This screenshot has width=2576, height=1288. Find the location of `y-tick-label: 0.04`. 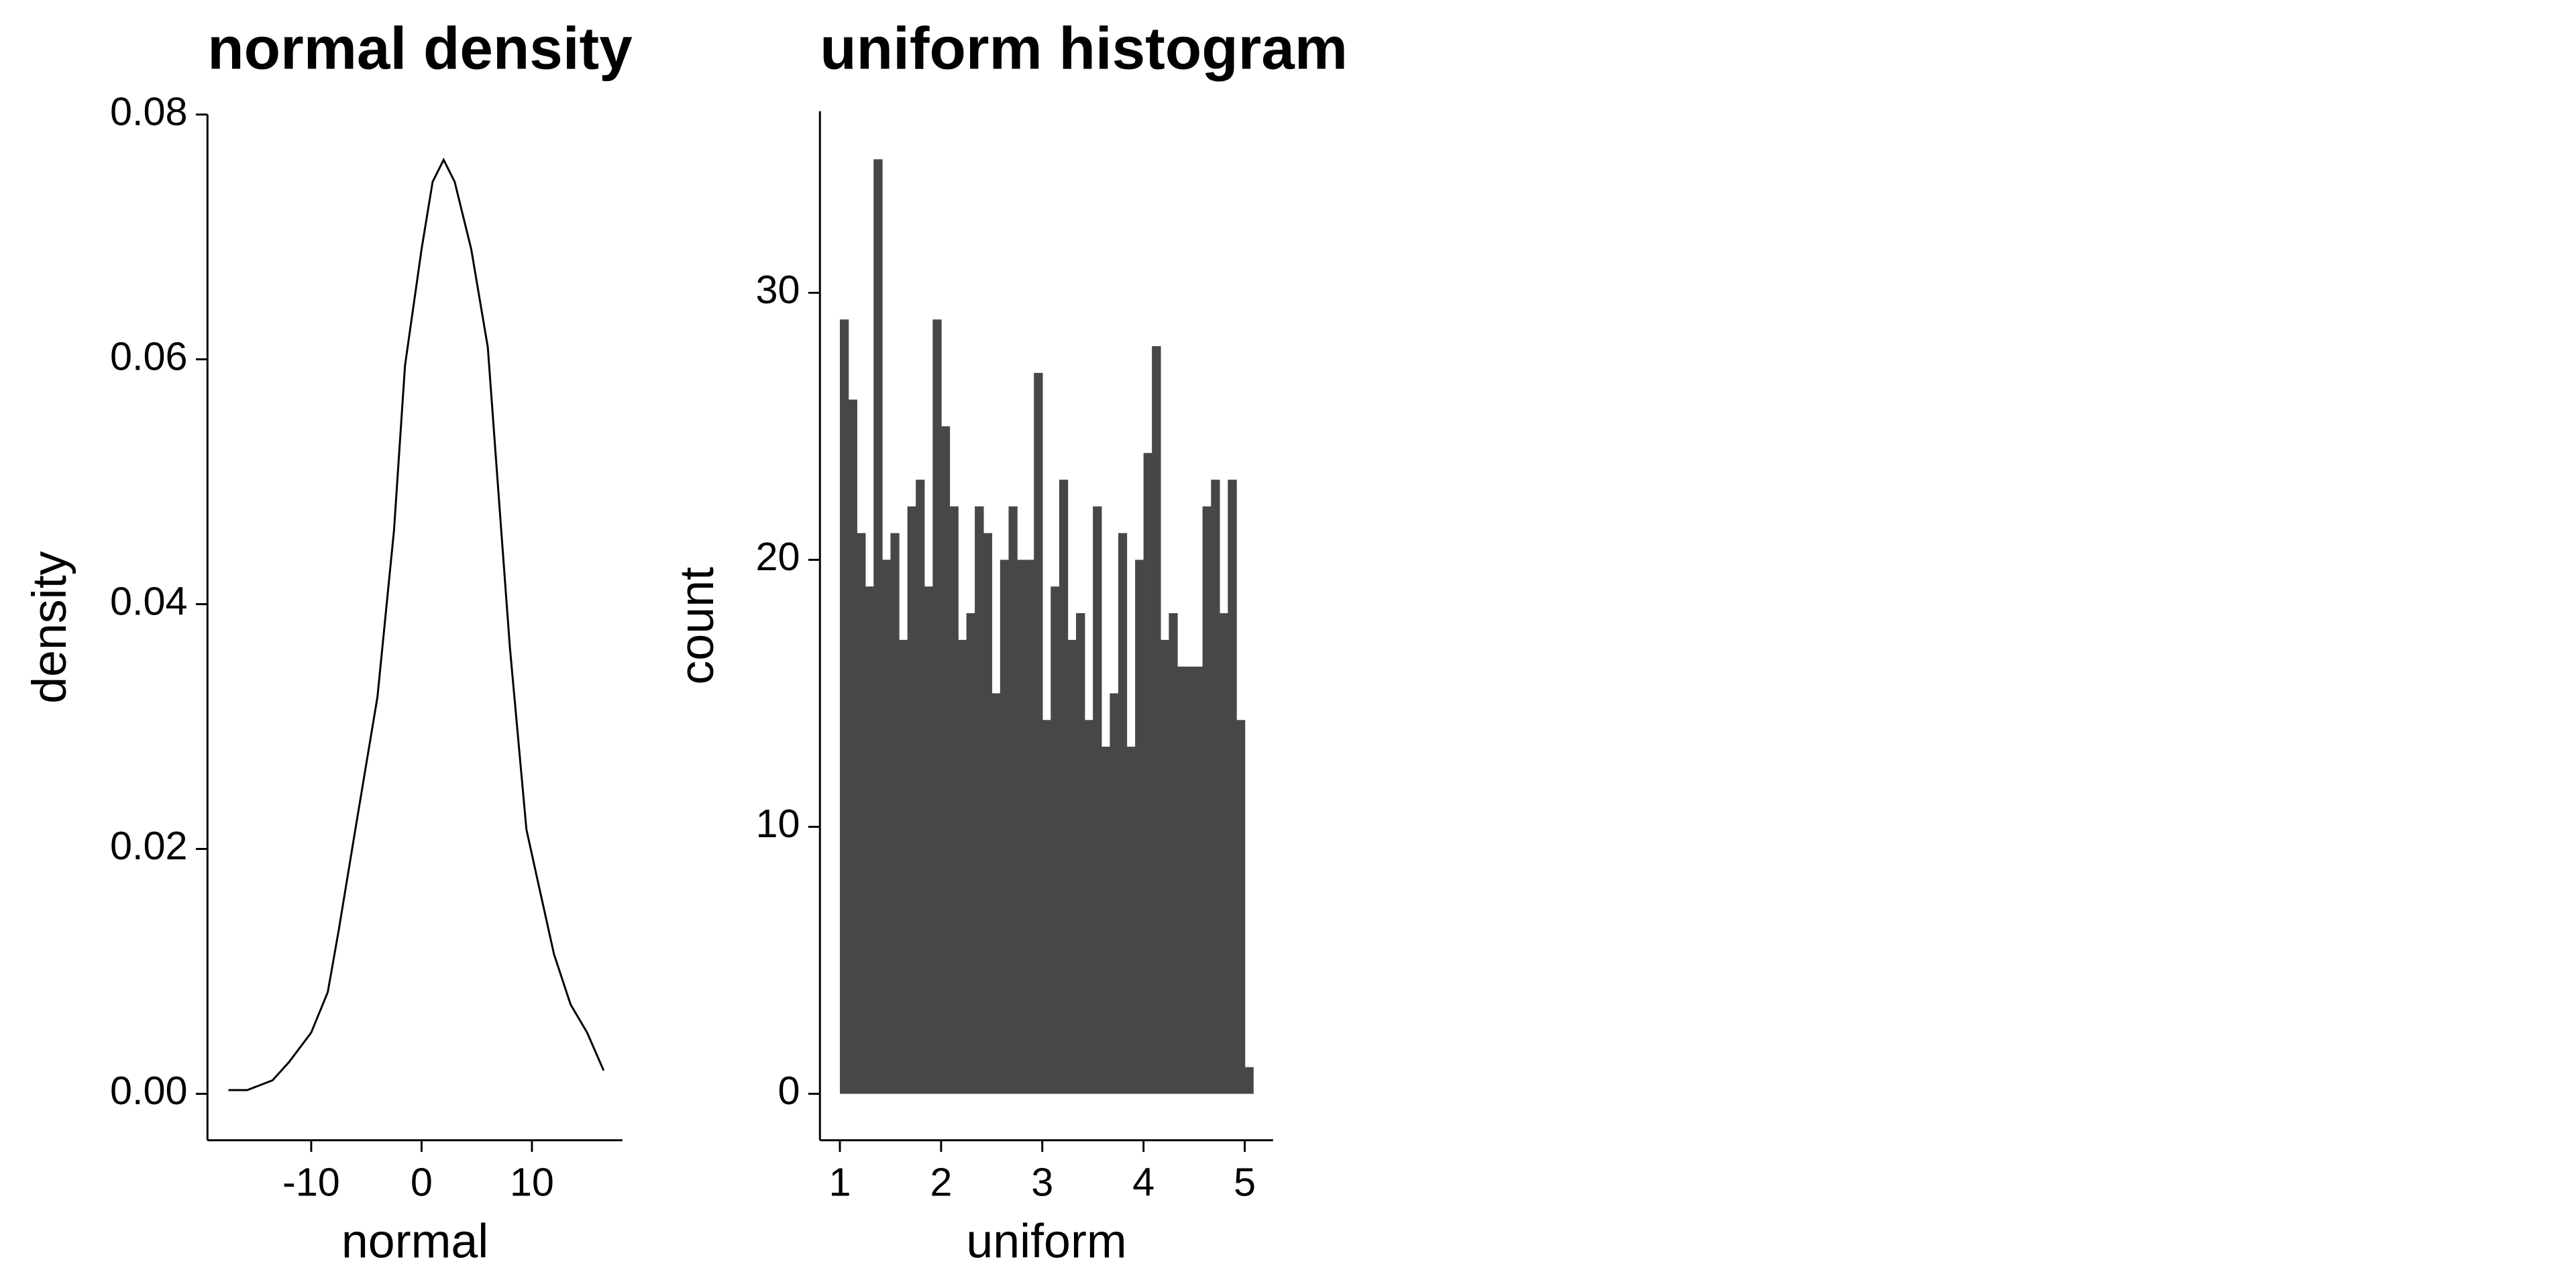

y-tick-label: 0.04 is located at coordinates (149, 600).